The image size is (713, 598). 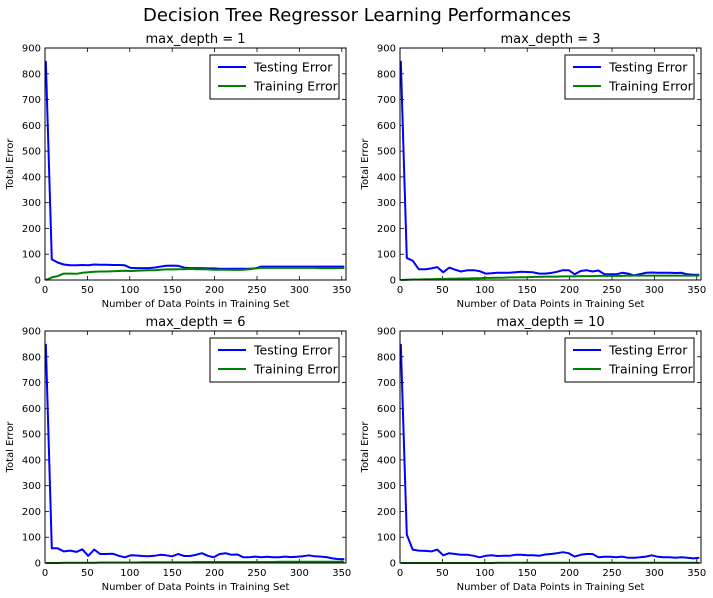 What do you see at coordinates (195, 39) in the screenshot?
I see `subplot-title: max_depth = 1` at bounding box center [195, 39].